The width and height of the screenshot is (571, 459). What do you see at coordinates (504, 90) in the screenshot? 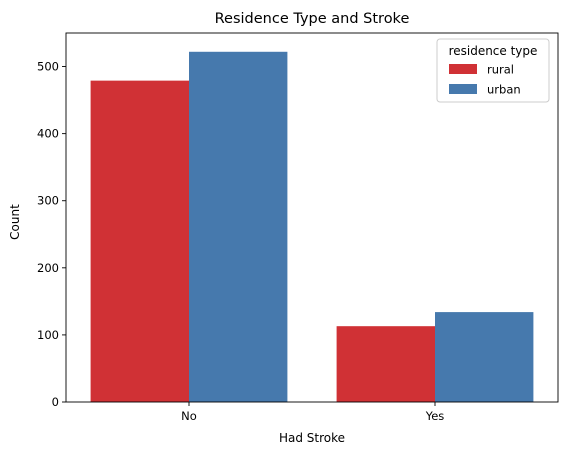
I see `legend-label-urban: urban` at bounding box center [504, 90].